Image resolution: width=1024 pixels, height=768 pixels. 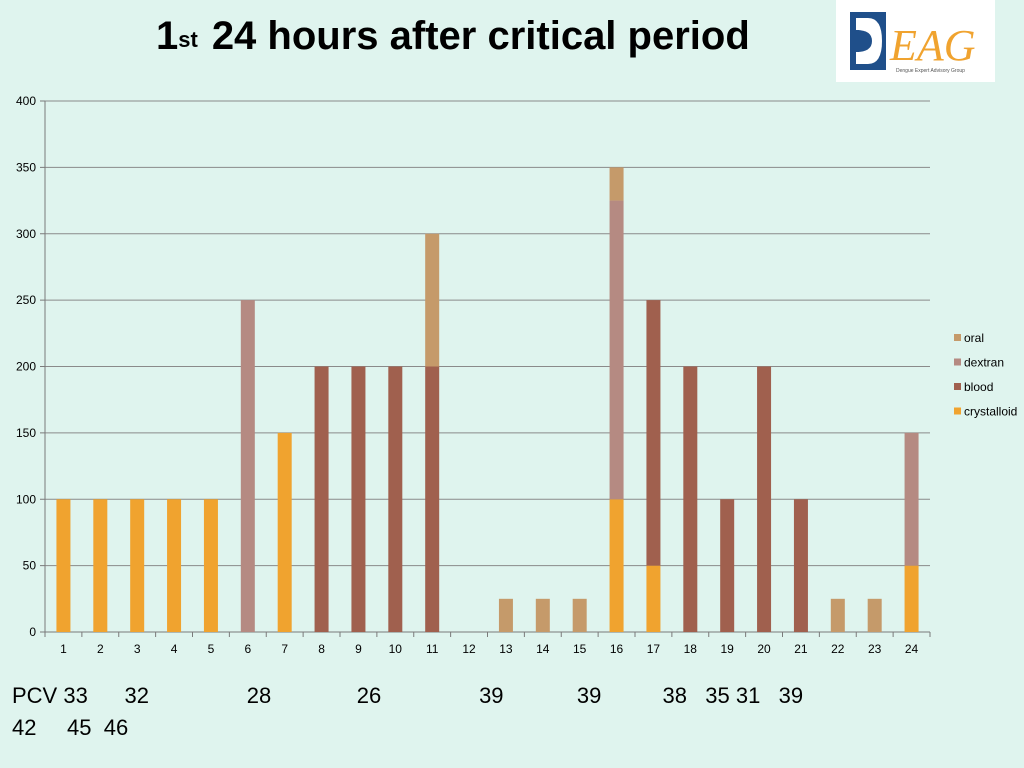 I want to click on x-tick-label: 1, so click(x=63, y=649).